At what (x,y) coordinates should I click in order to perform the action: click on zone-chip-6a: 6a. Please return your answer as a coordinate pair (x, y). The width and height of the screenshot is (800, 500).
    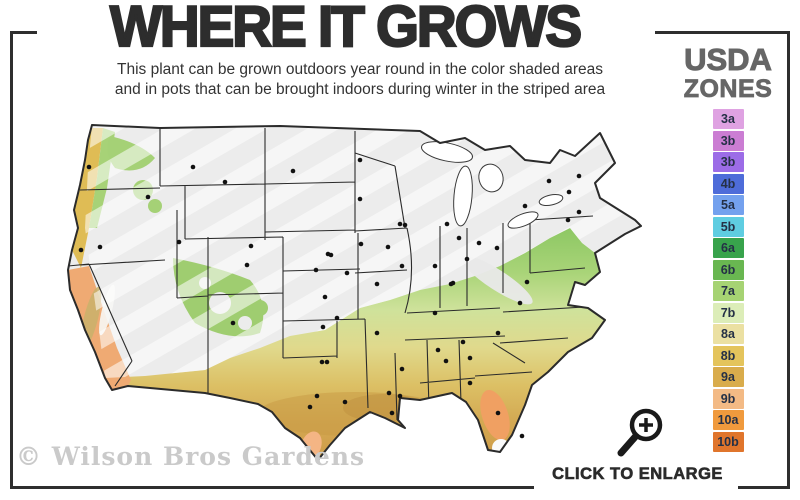
    Looking at the image, I should click on (728, 248).